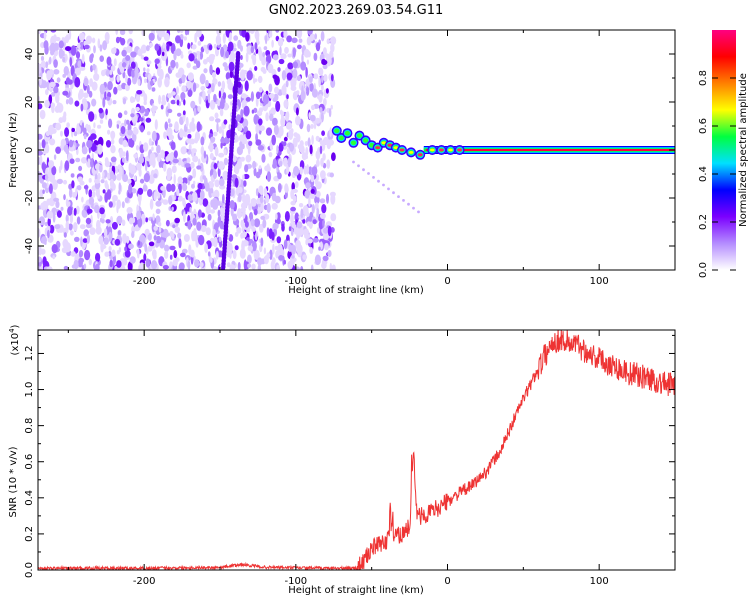  What do you see at coordinates (393, 193) in the screenshot?
I see `drift-dot` at bounding box center [393, 193].